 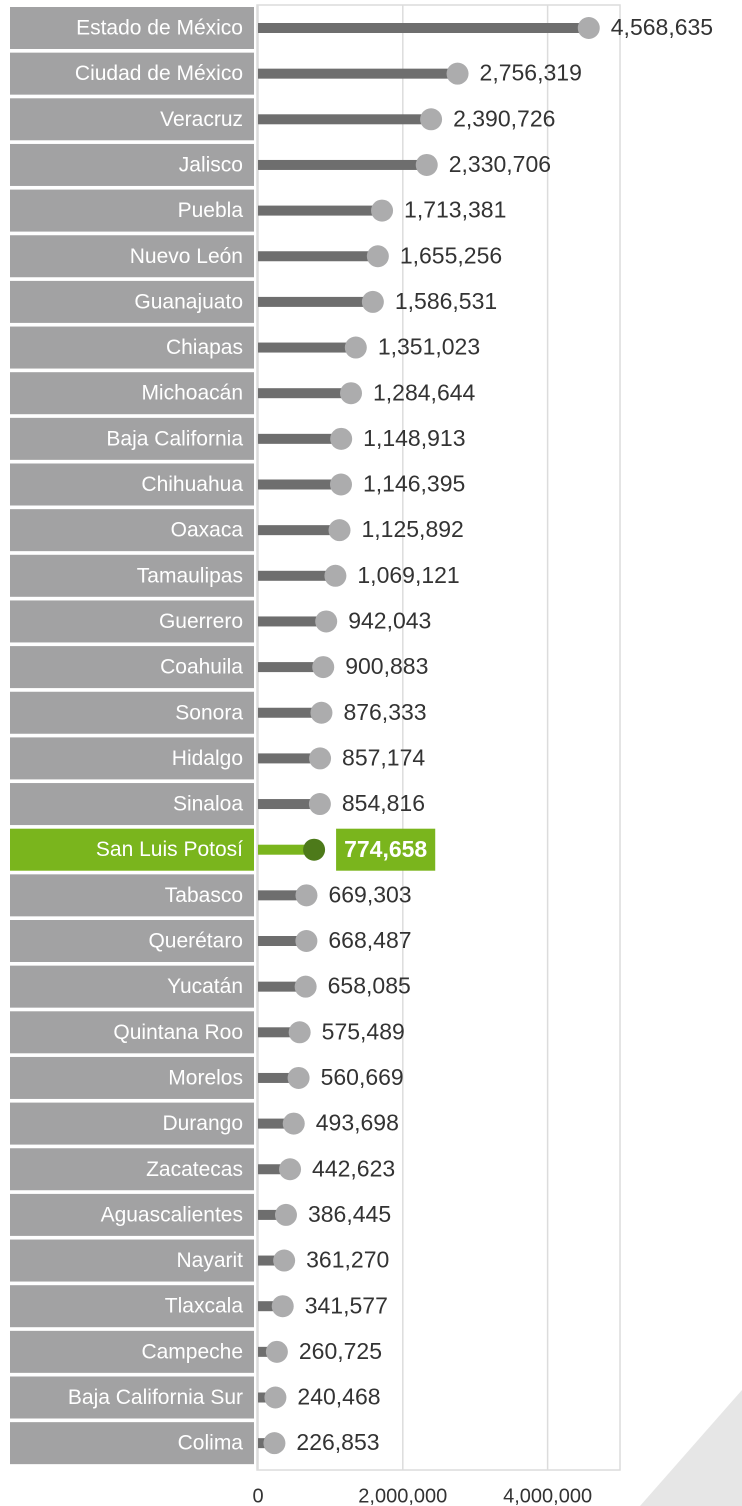 What do you see at coordinates (204, 895) in the screenshot?
I see `category-label: Tabasco` at bounding box center [204, 895].